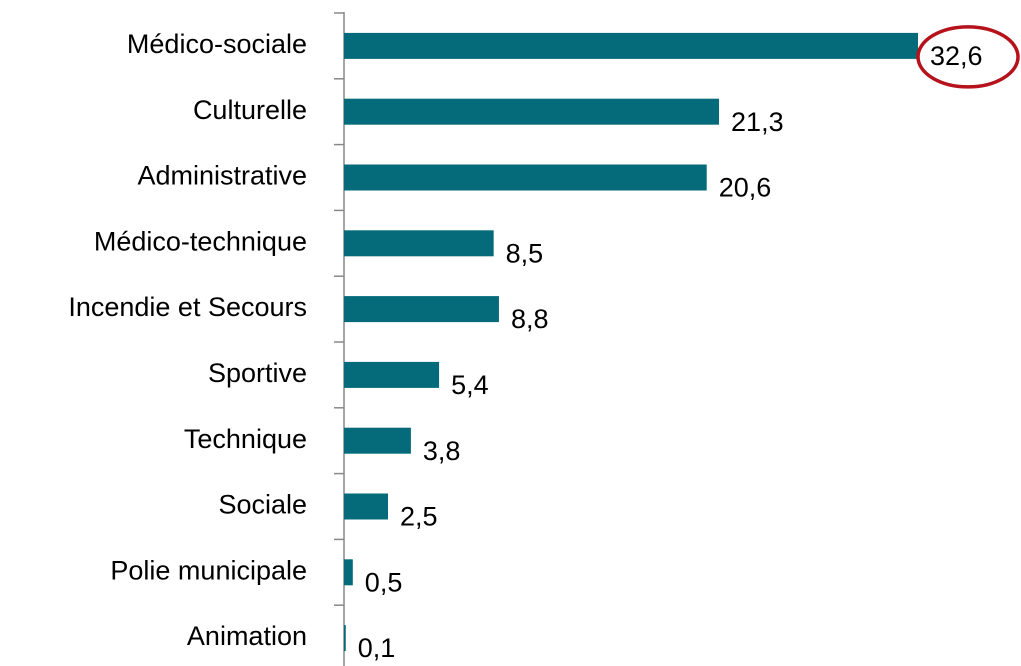 This screenshot has height=666, width=1021. Describe the element at coordinates (525, 253) in the screenshot. I see `data-label: 8,5` at that location.